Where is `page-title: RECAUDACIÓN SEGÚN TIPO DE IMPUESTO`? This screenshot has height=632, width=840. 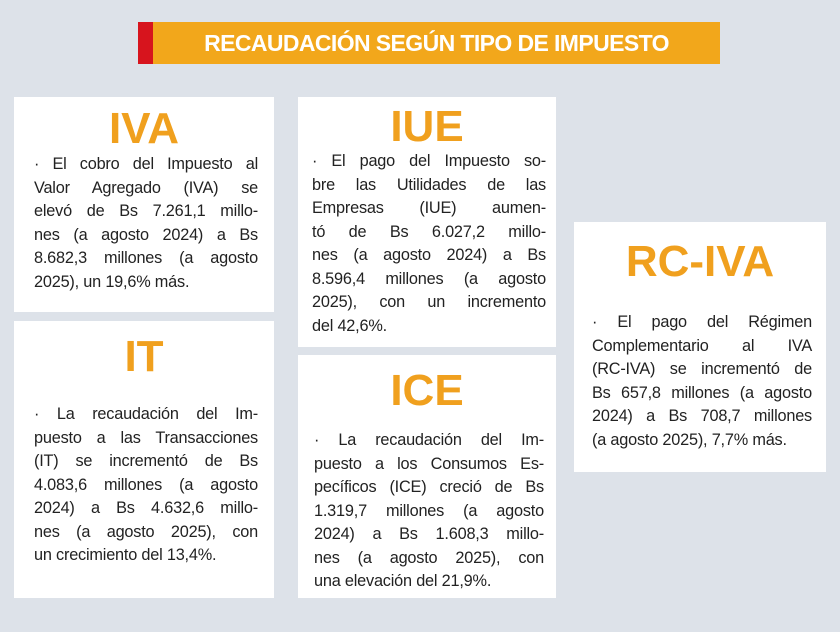 page-title: RECAUDACIÓN SEGÚN TIPO DE IMPUESTO is located at coordinates (436, 43).